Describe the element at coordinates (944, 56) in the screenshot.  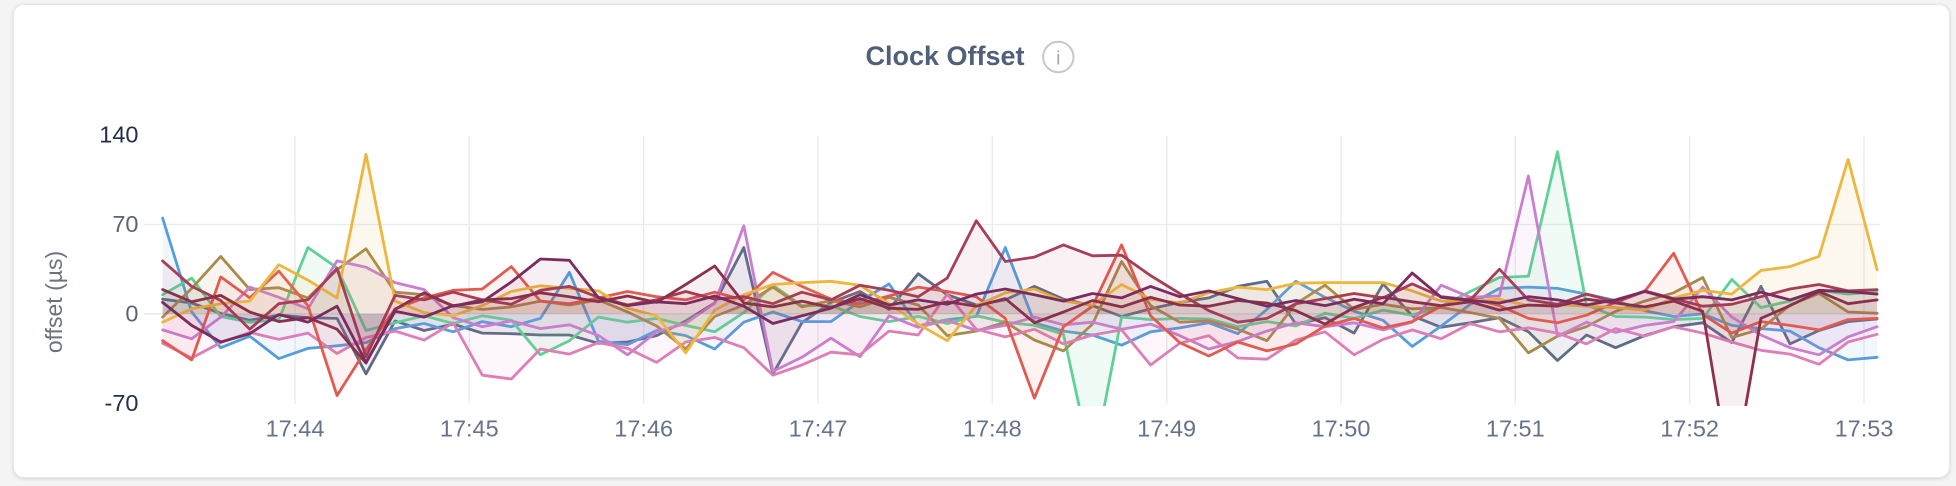
I see `svg-text: Clock Offset` at that location.